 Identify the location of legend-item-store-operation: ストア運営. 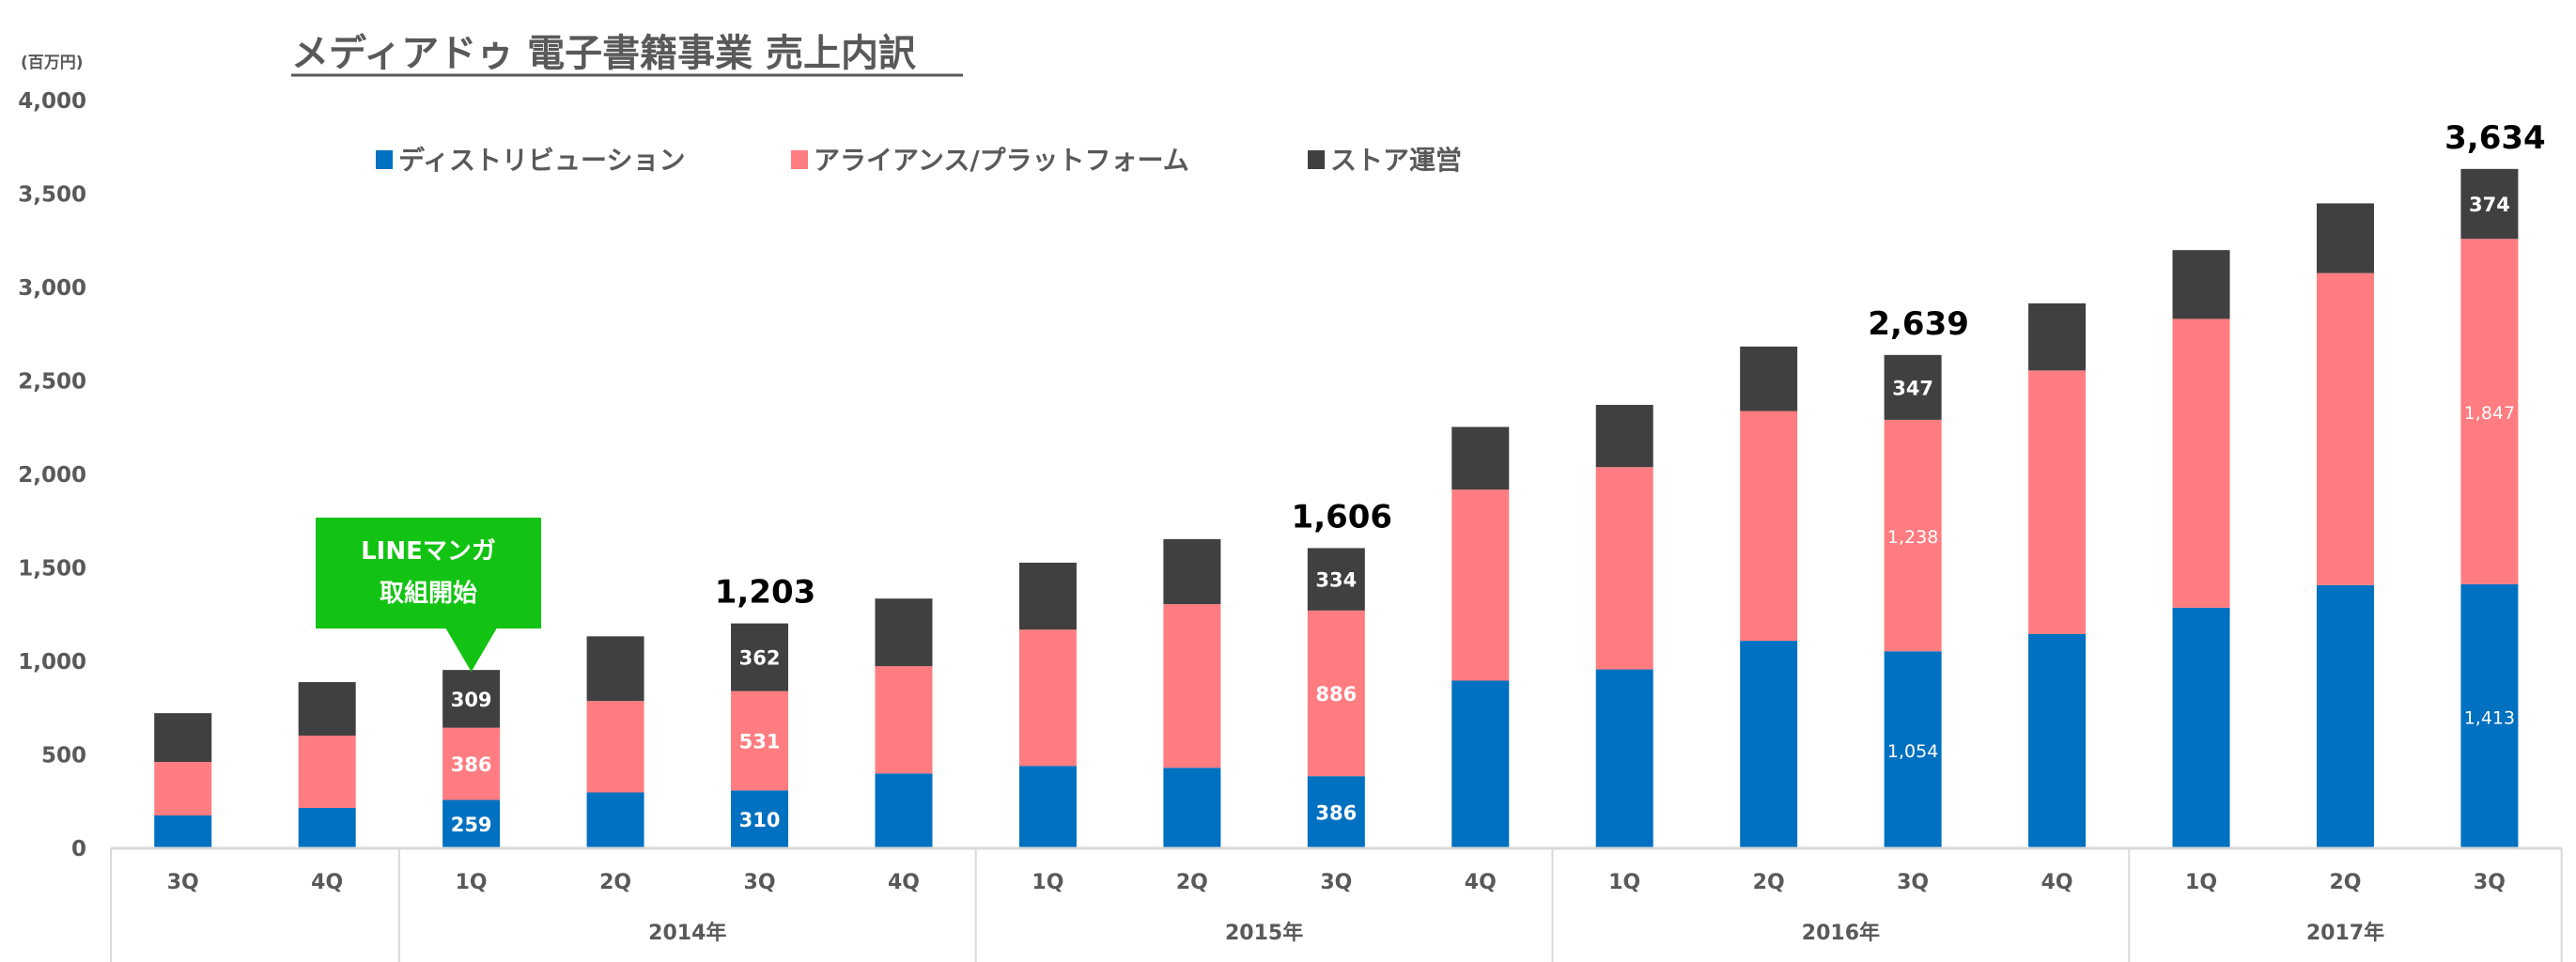
(1385, 160).